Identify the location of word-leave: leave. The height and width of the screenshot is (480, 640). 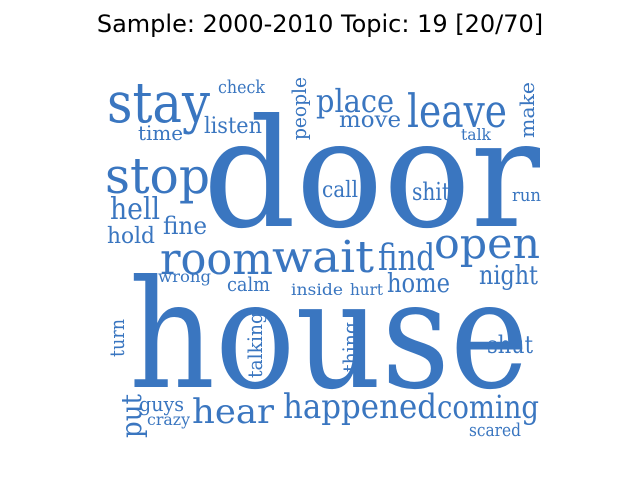
(457, 111).